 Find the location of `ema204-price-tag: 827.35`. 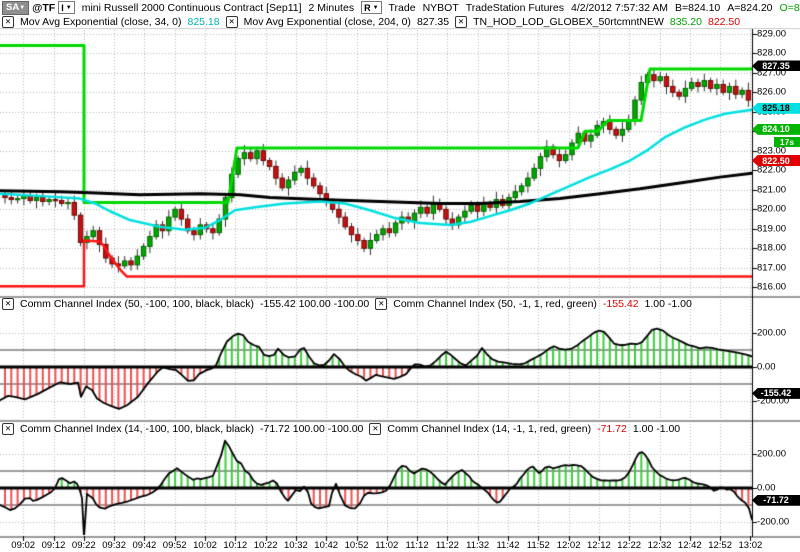

ema204-price-tag: 827.35 is located at coordinates (776, 66).